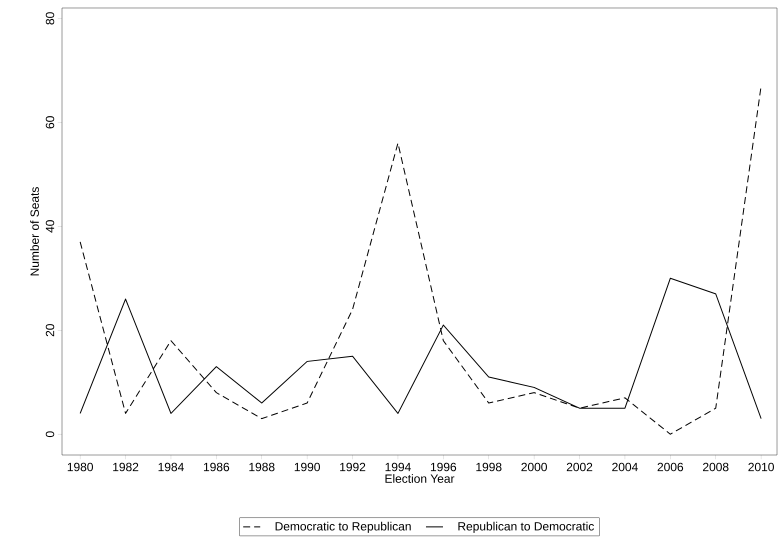  What do you see at coordinates (125, 467) in the screenshot?
I see `x-tick-label: 1982` at bounding box center [125, 467].